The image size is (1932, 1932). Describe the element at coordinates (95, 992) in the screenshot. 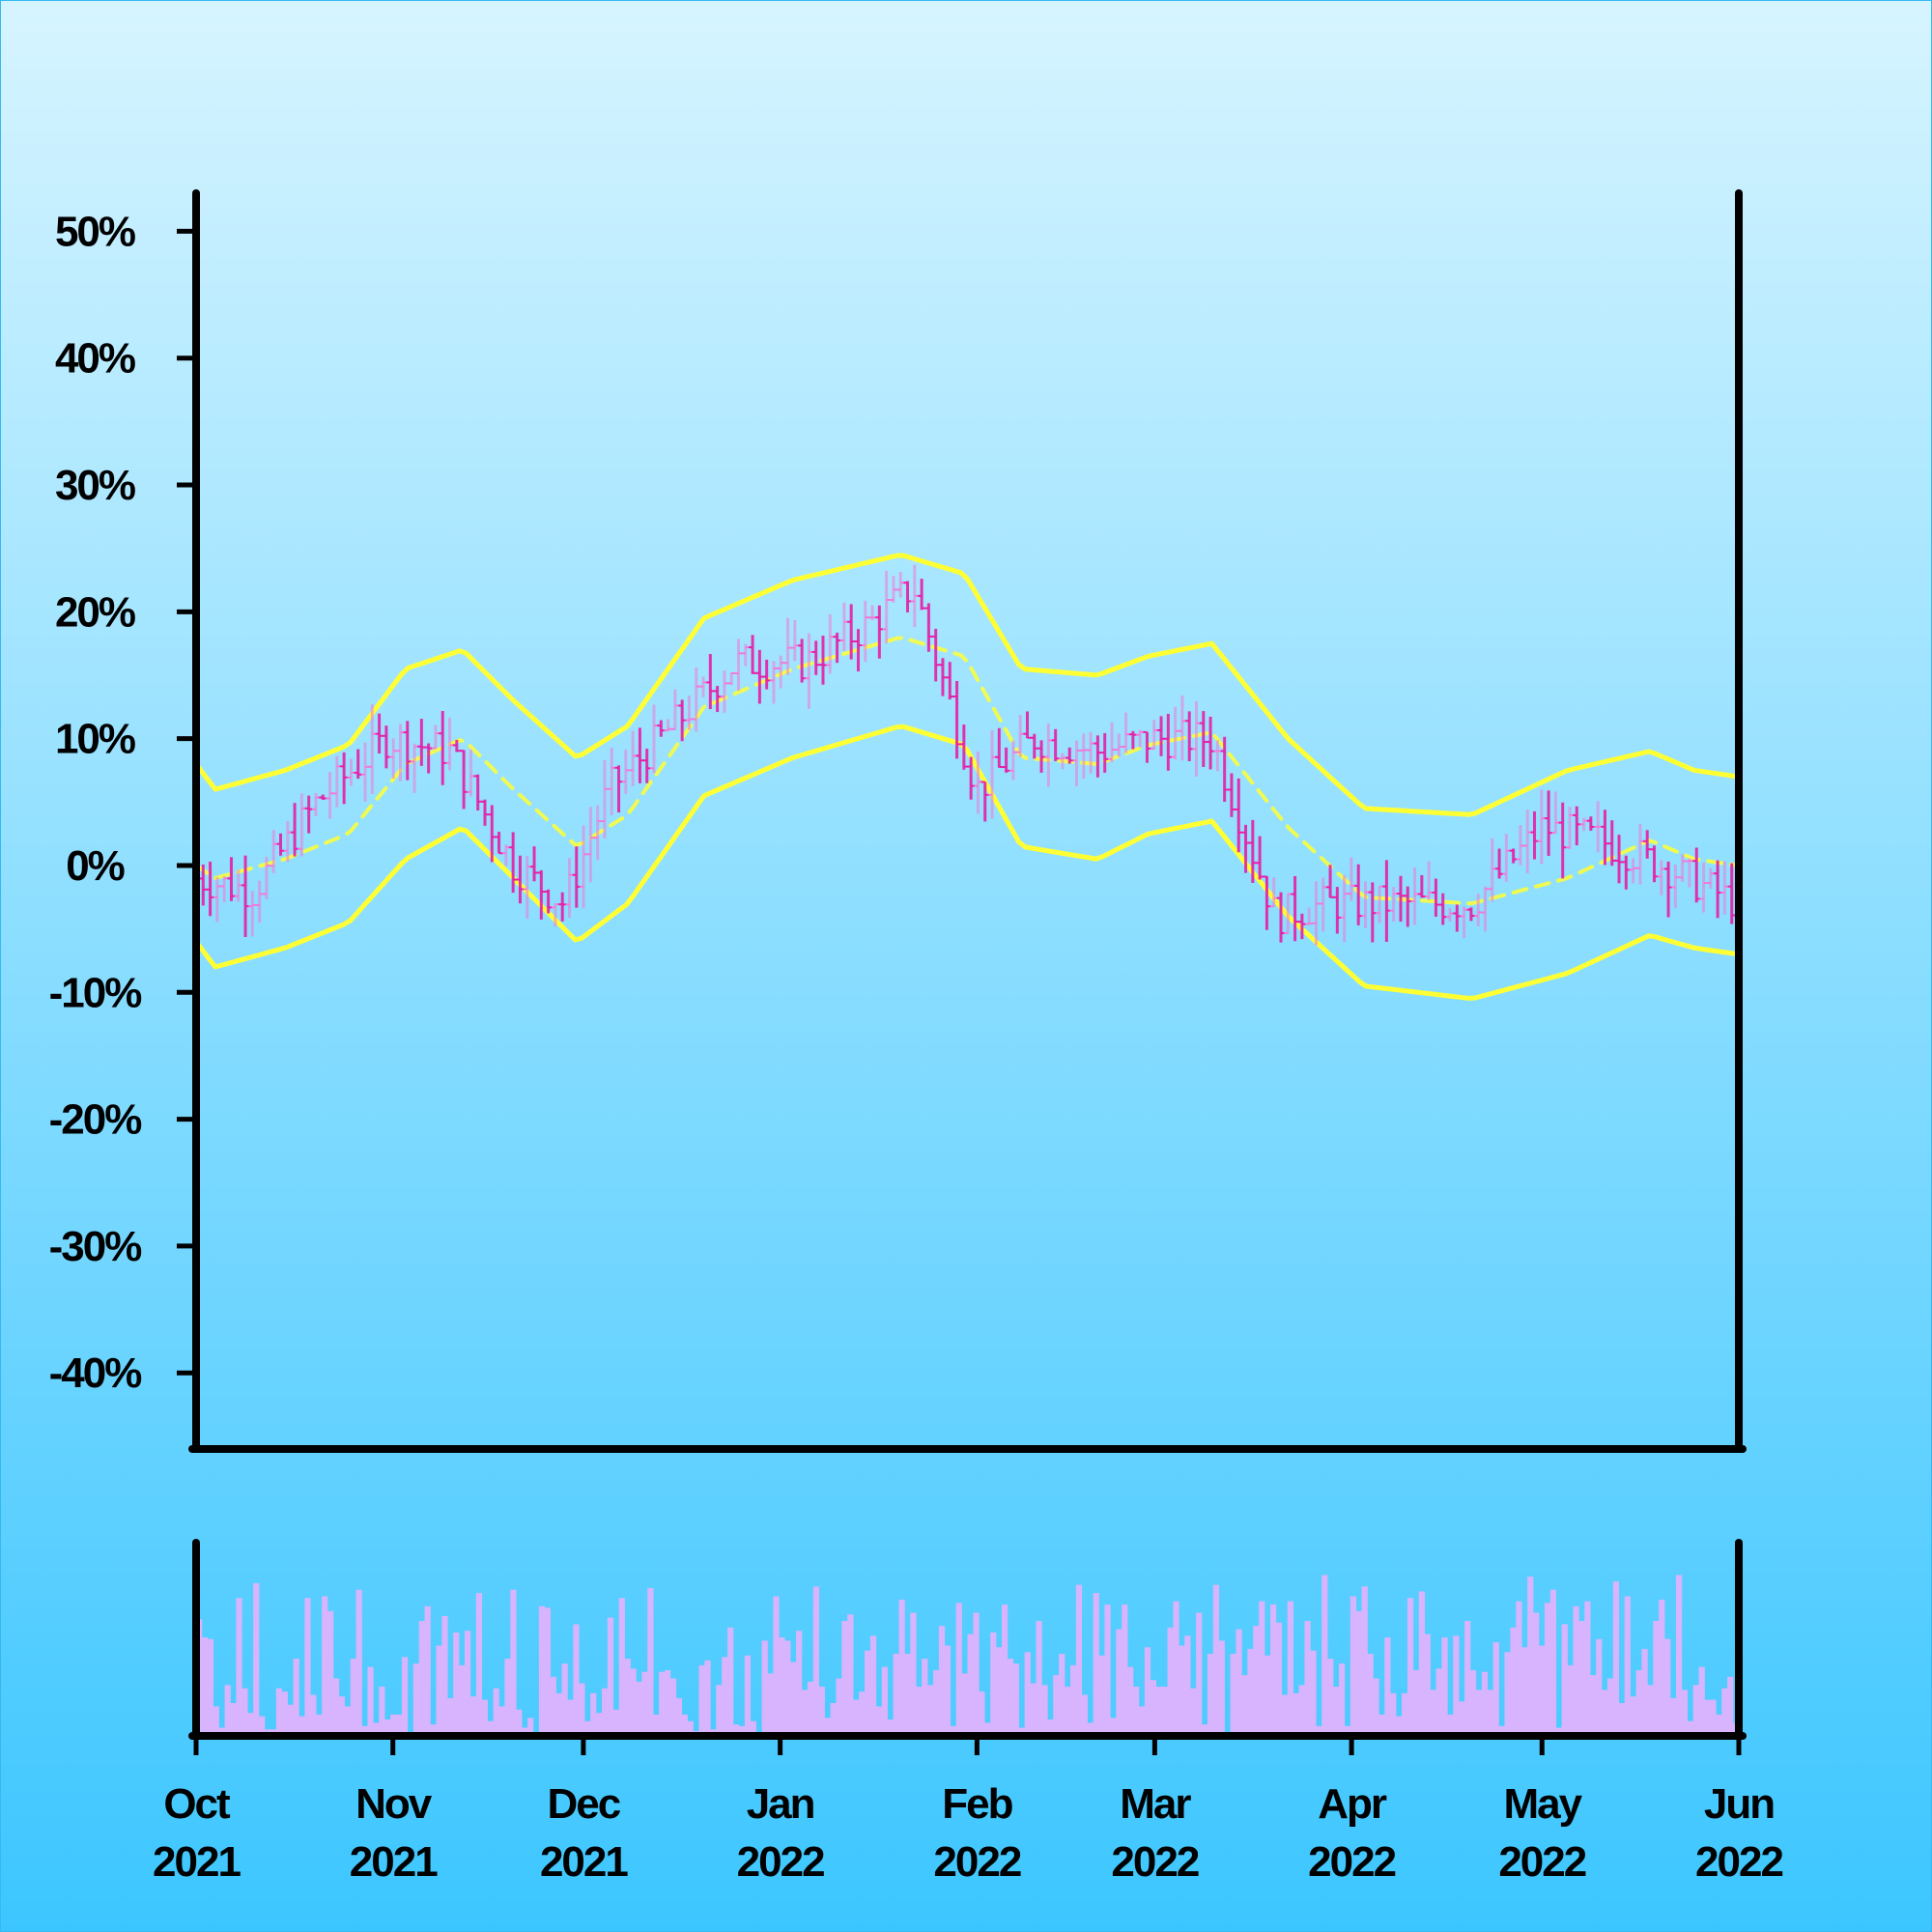

I see `y-tick-label: -10%` at that location.